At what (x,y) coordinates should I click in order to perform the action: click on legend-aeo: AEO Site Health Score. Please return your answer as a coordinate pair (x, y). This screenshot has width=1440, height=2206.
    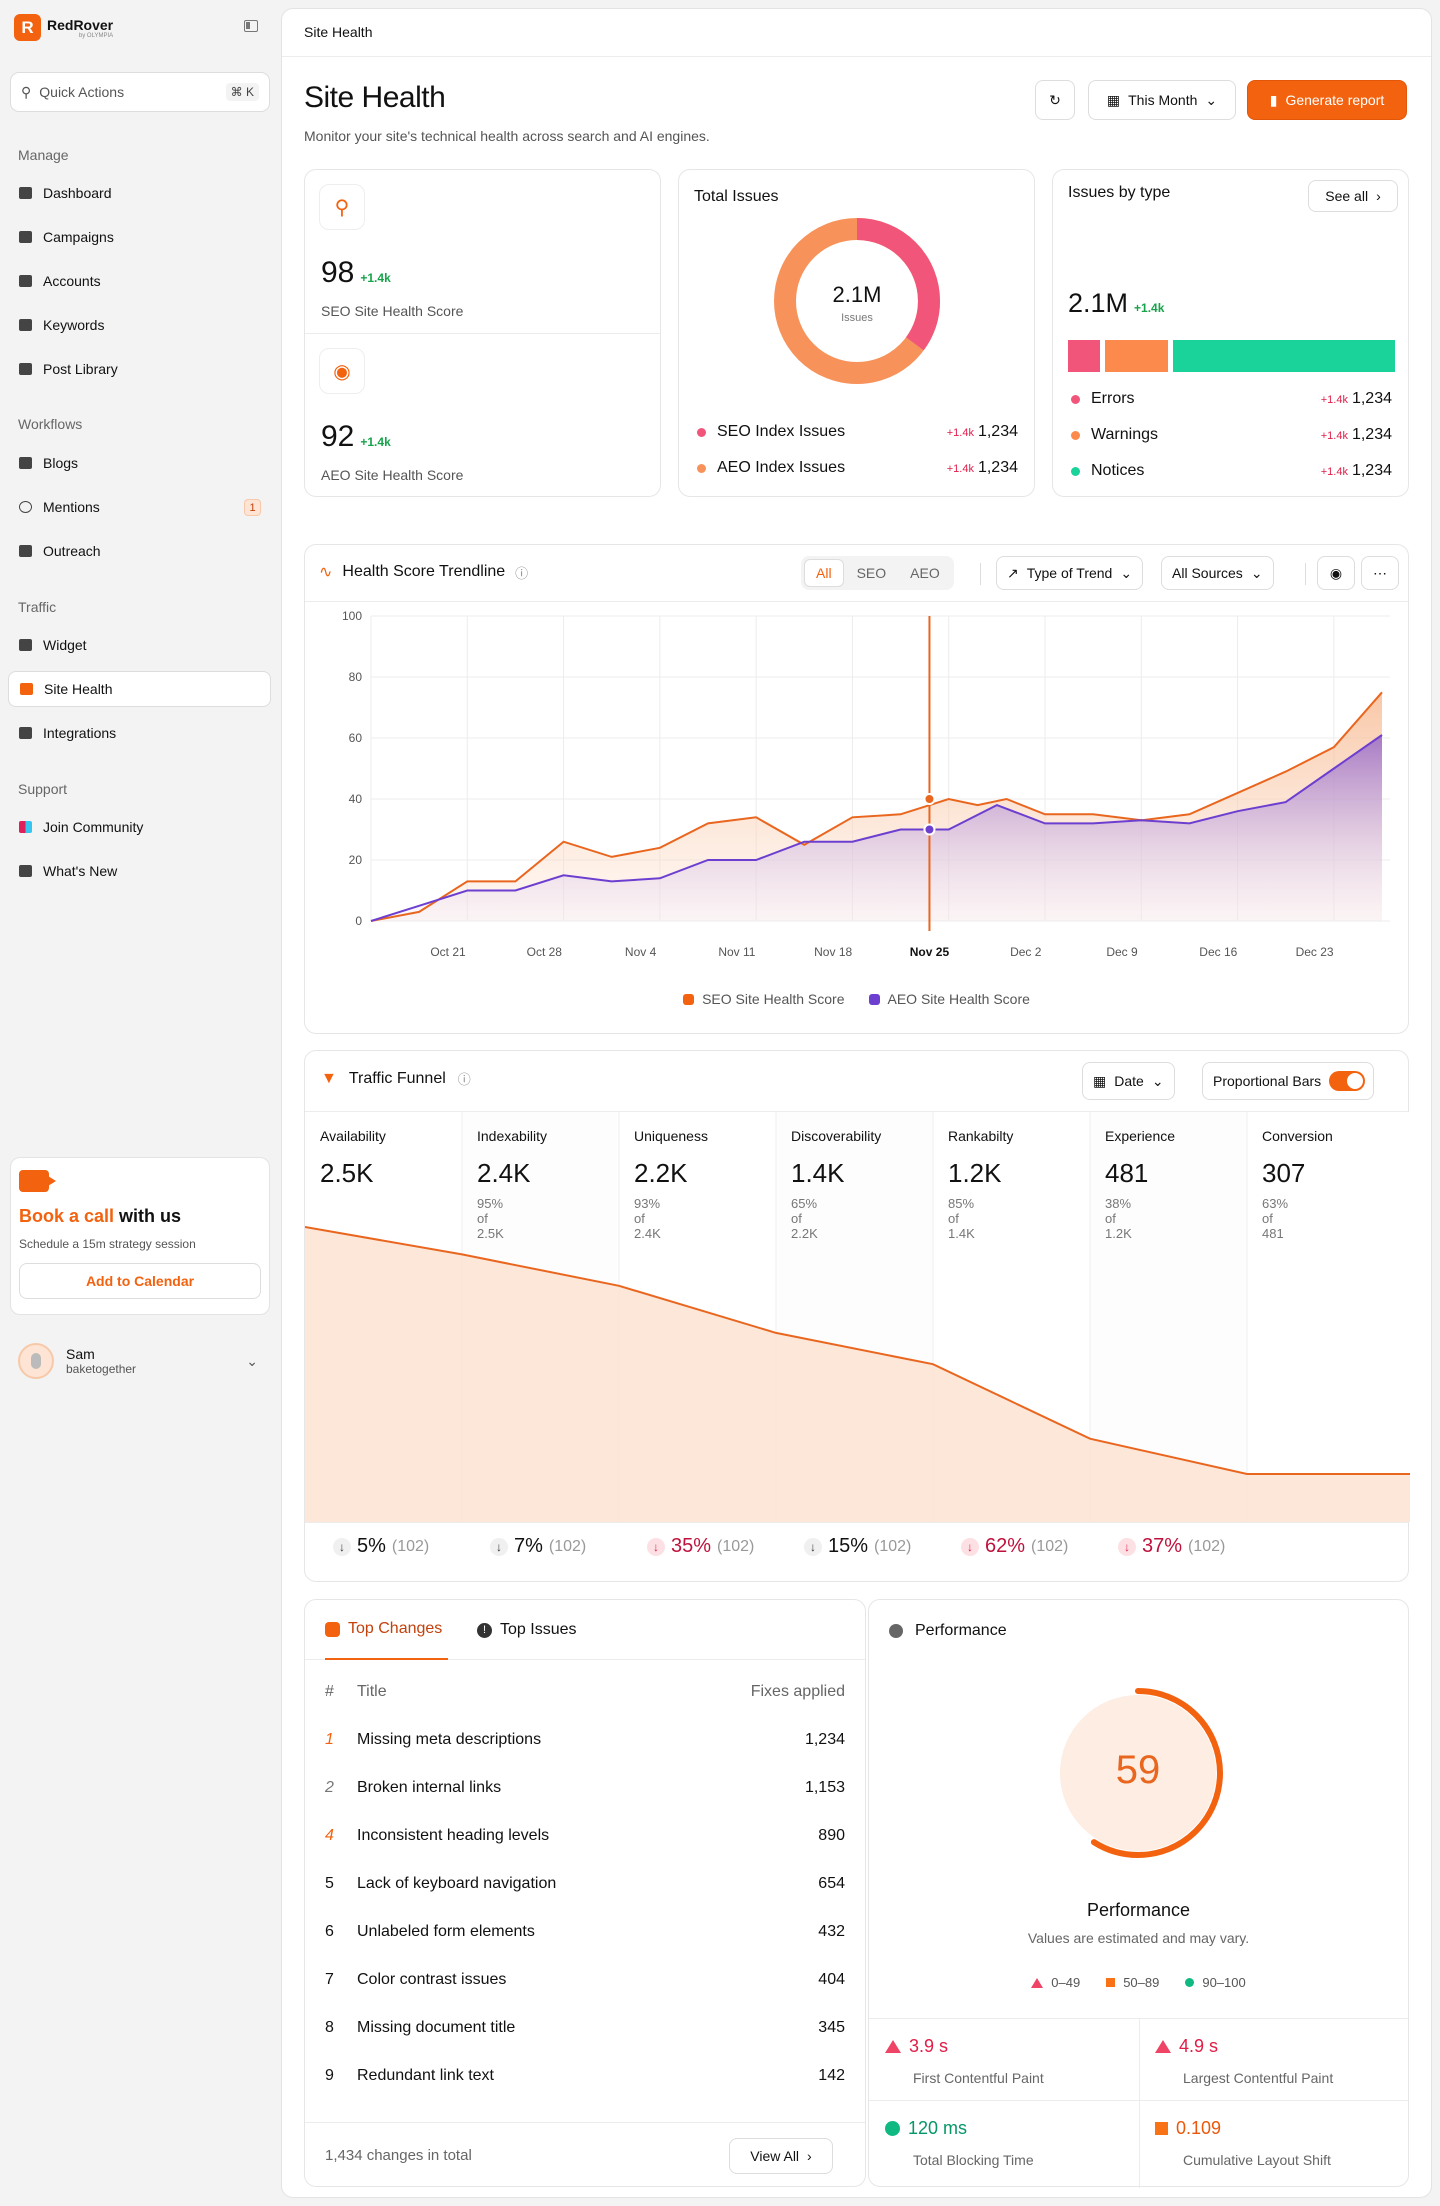
    Looking at the image, I should click on (949, 999).